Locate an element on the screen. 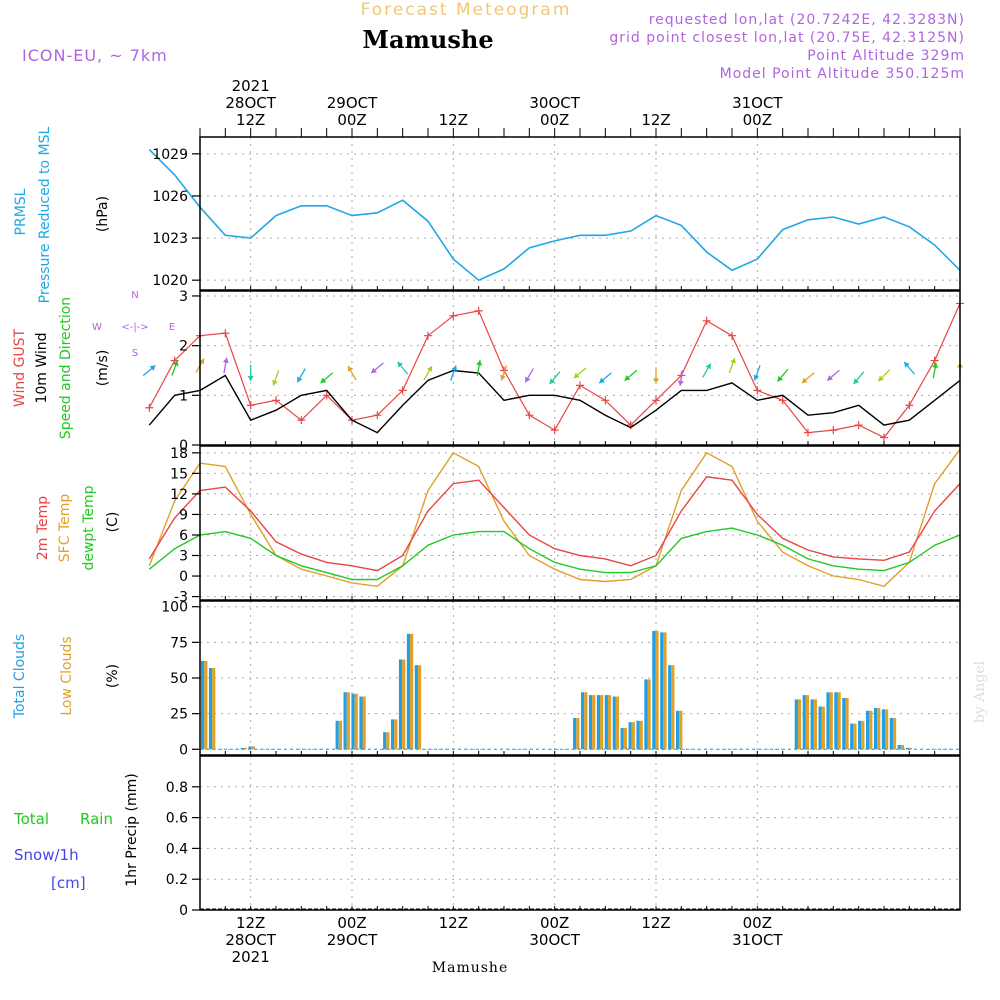  top-time-label: 31OCT is located at coordinates (757, 103).